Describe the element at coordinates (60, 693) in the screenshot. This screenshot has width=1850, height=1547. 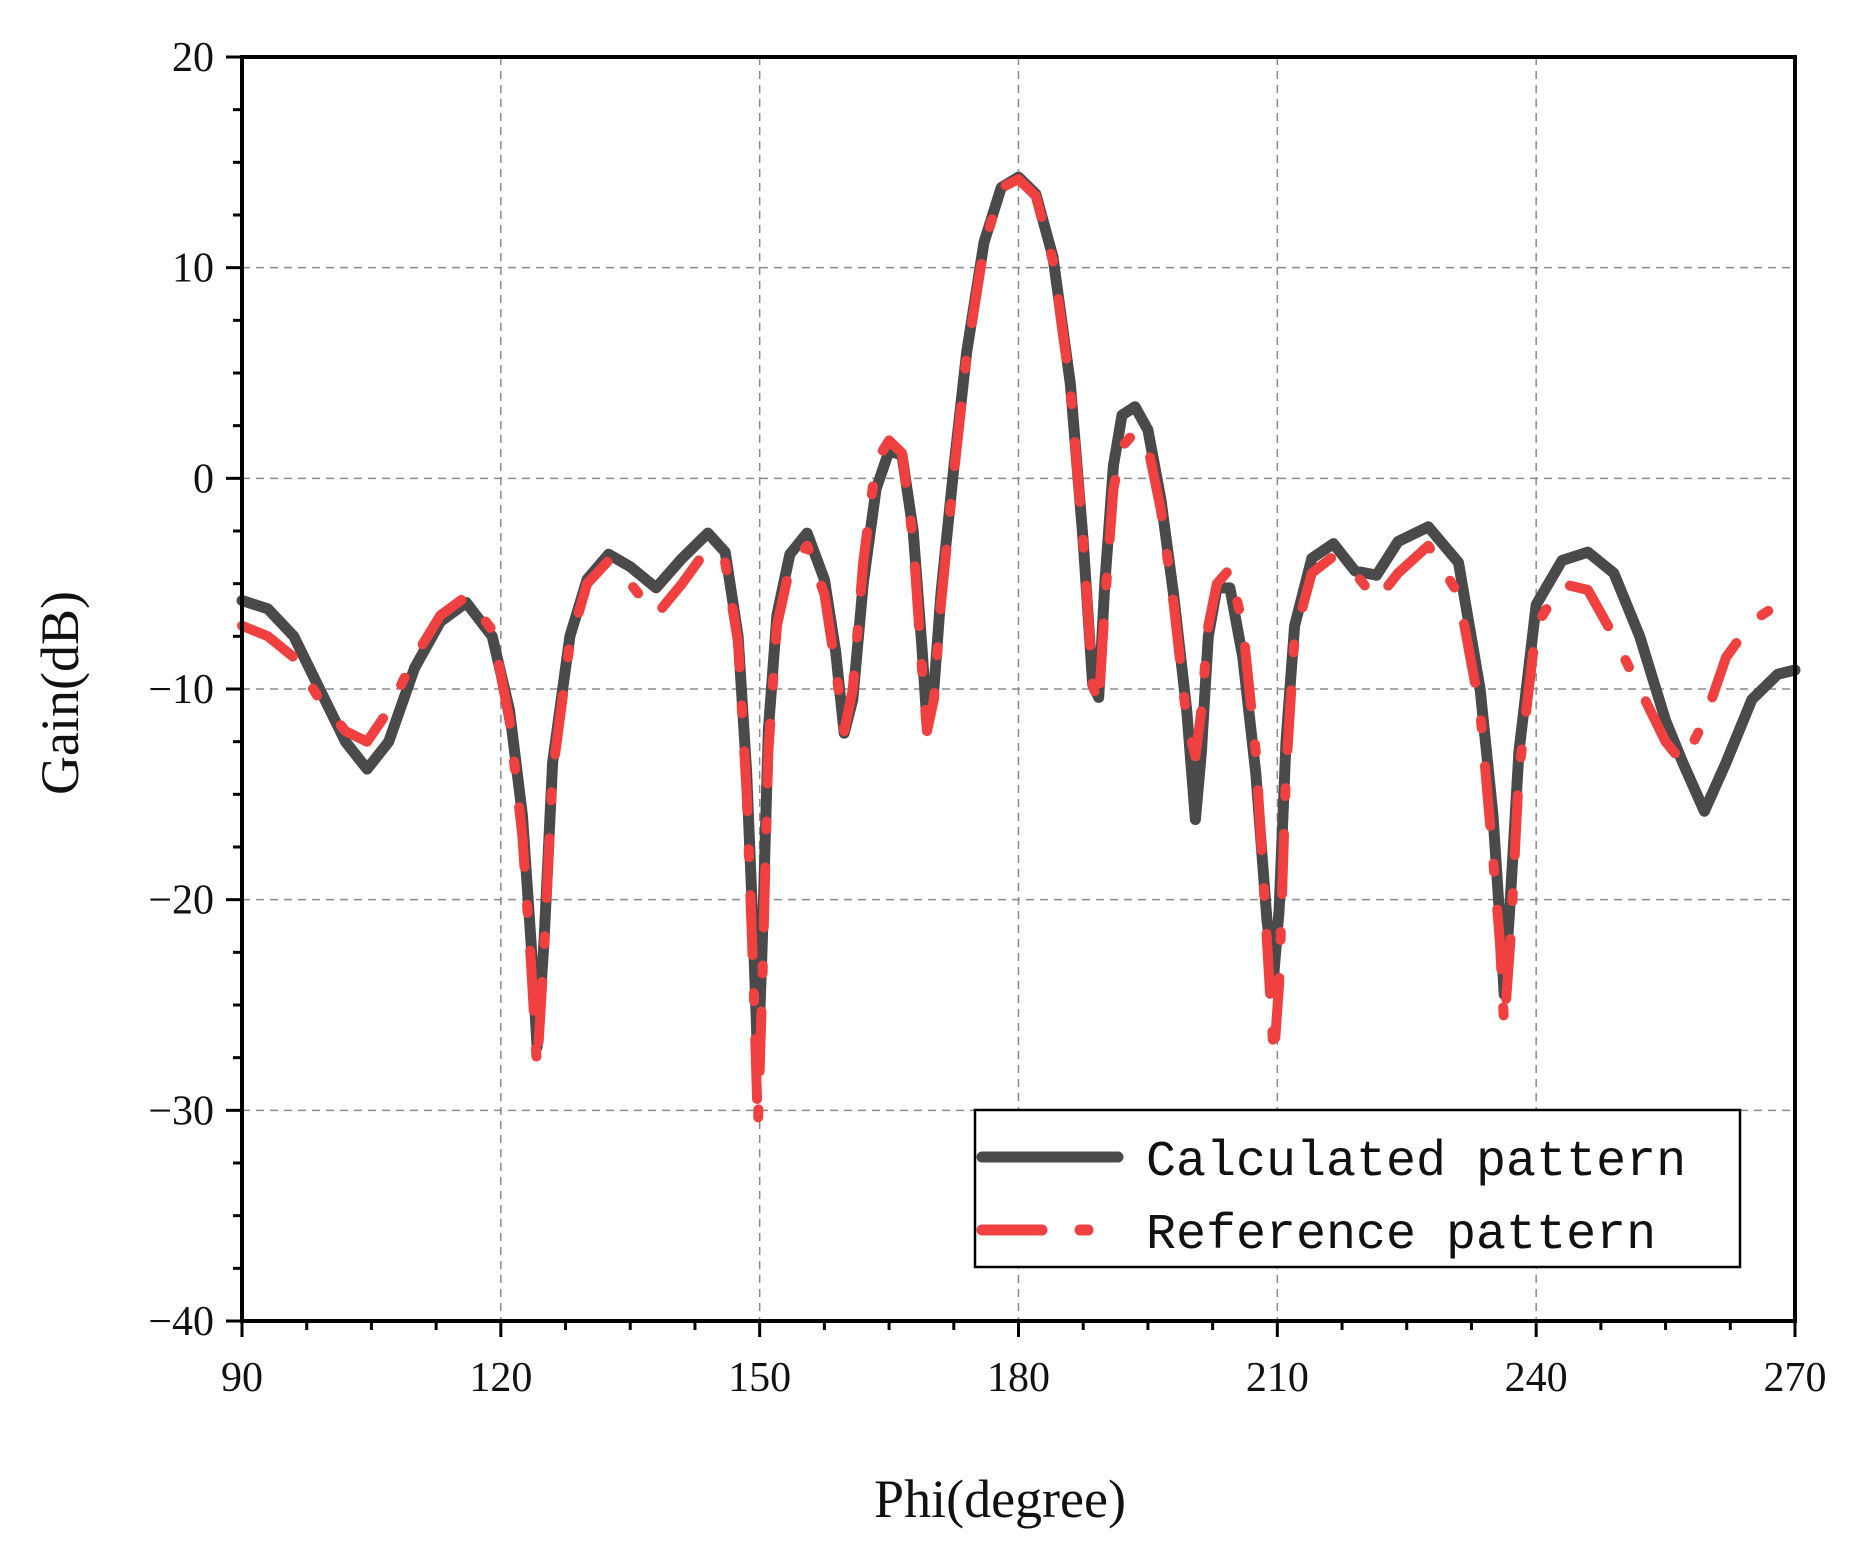
I see `y-axis-title: Gain(dB)` at that location.